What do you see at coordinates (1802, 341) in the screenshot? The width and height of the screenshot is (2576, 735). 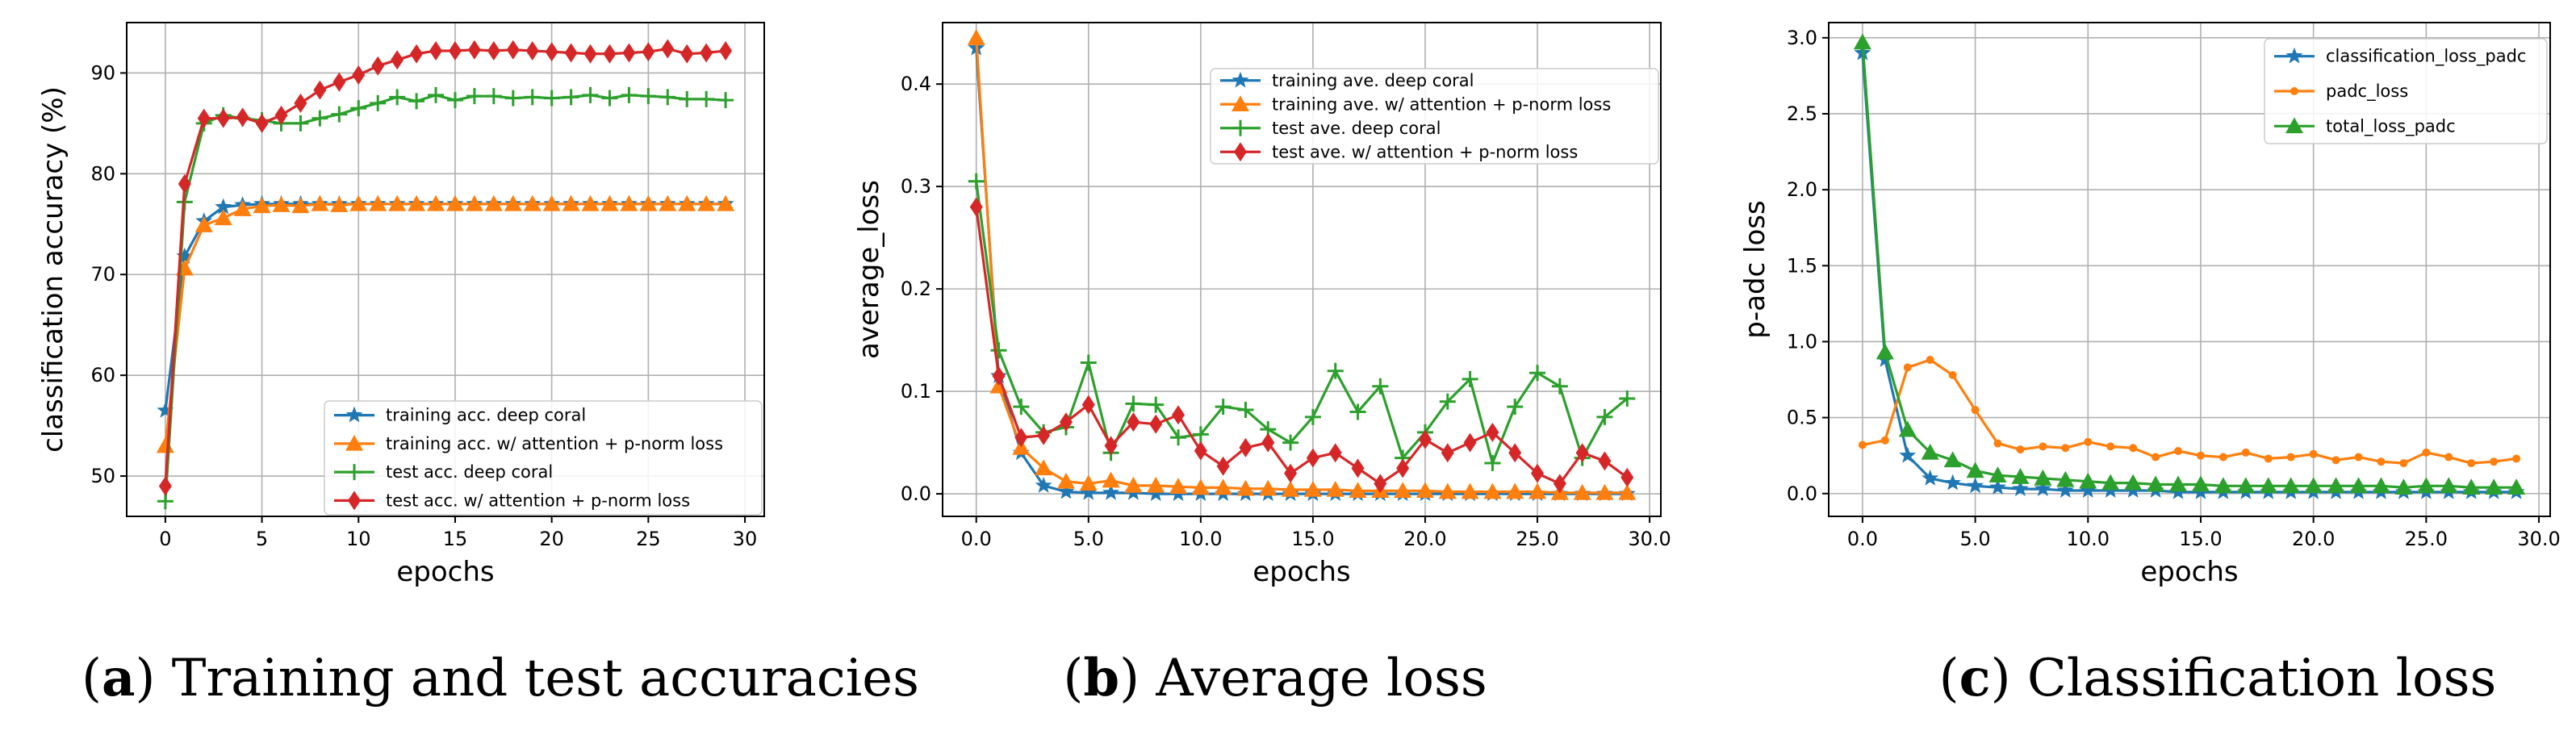 I see `y-tick-label: 1.0` at bounding box center [1802, 341].